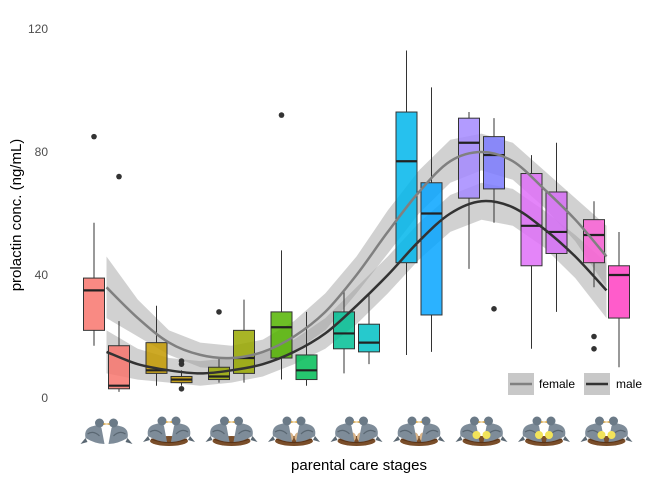 The height and width of the screenshot is (480, 672). What do you see at coordinates (42, 275) in the screenshot?
I see `y-tick-label: 40` at bounding box center [42, 275].